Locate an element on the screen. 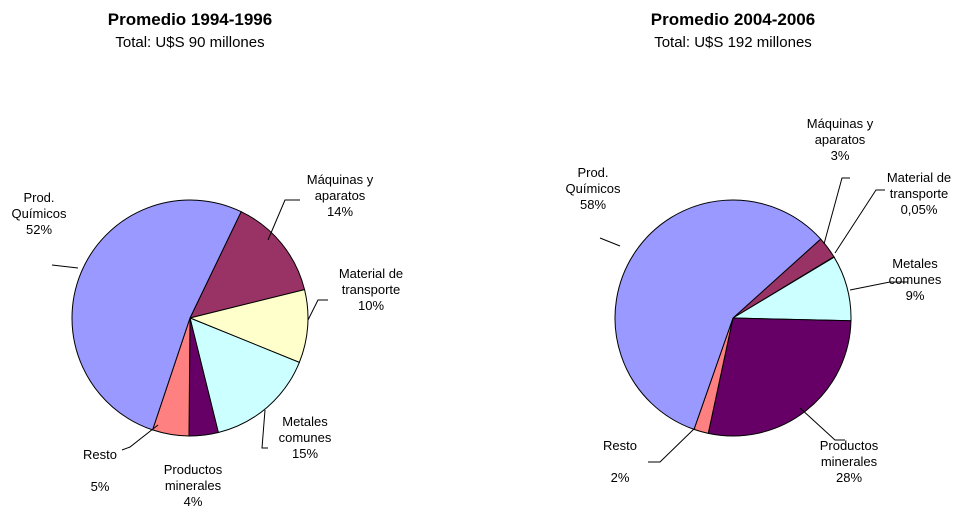 This screenshot has width=963, height=519. chart-title: Promedio 2004-2006 is located at coordinates (733, 19).